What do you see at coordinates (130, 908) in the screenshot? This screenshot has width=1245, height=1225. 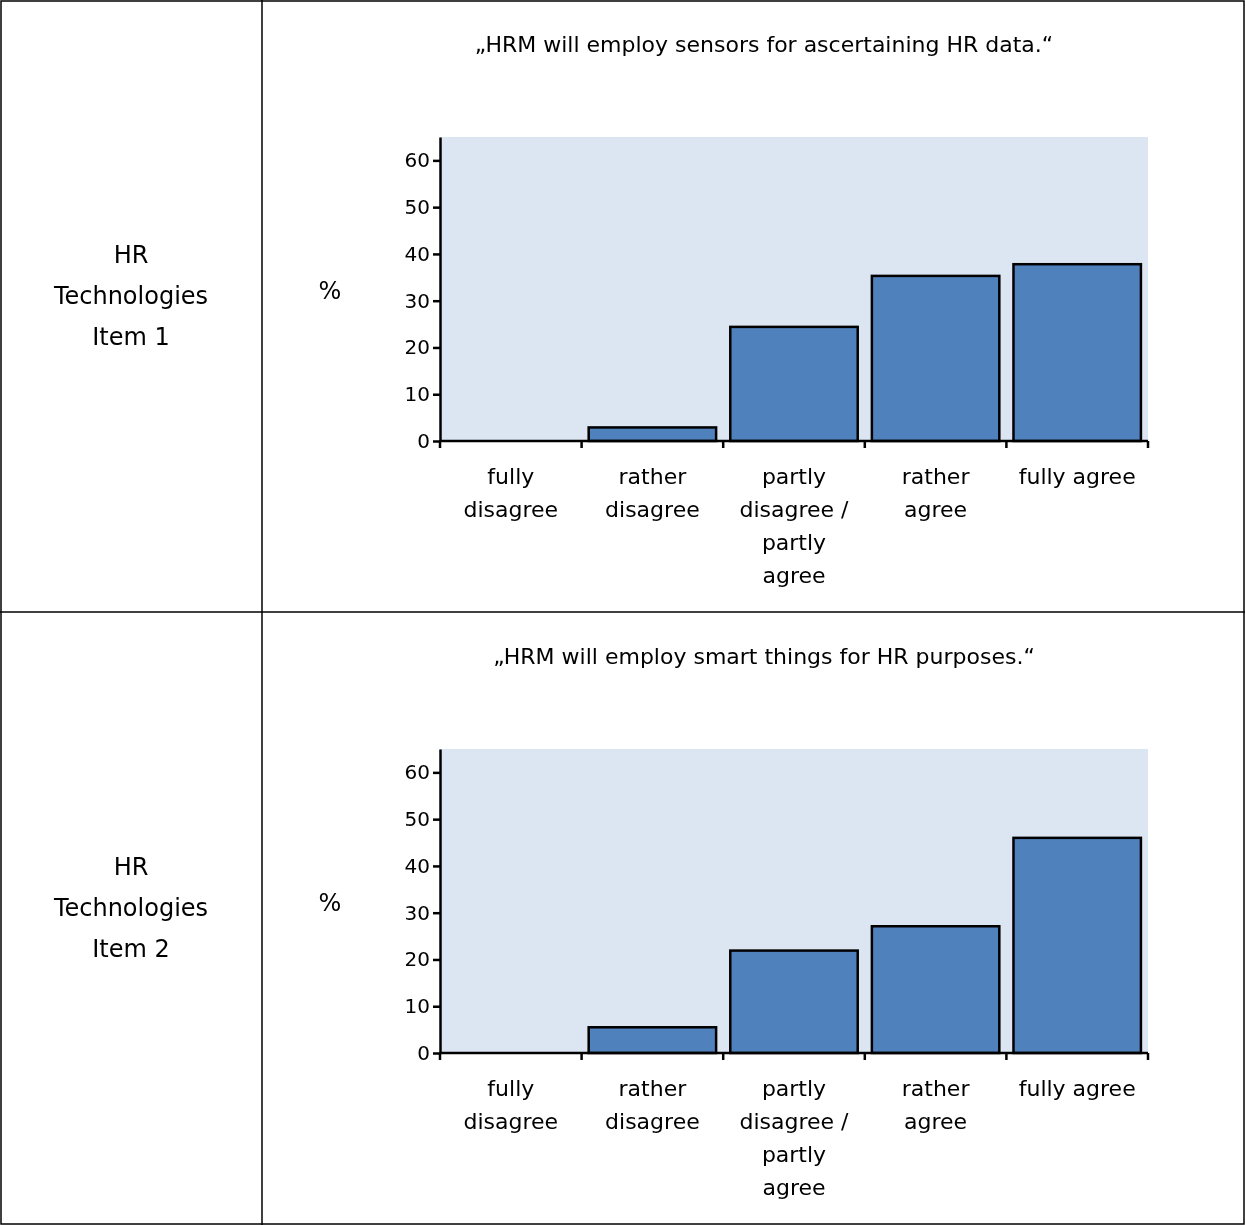 I see `text: HR Technologies Item 2` at bounding box center [130, 908].